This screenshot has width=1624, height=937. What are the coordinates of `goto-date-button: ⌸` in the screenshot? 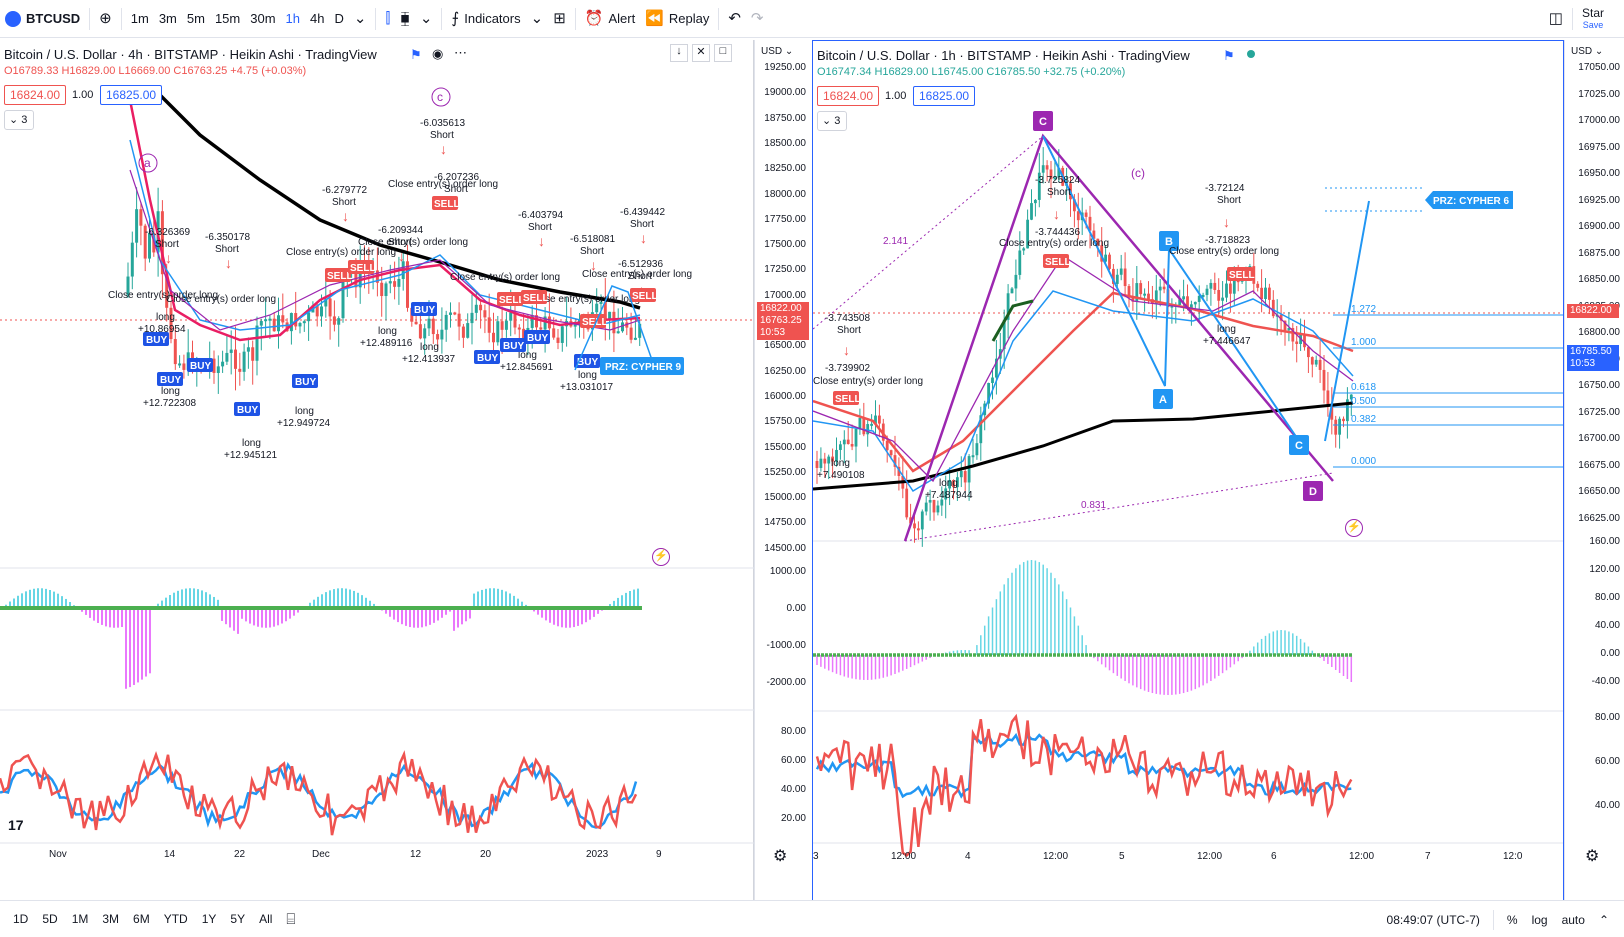 It's located at (290, 919).